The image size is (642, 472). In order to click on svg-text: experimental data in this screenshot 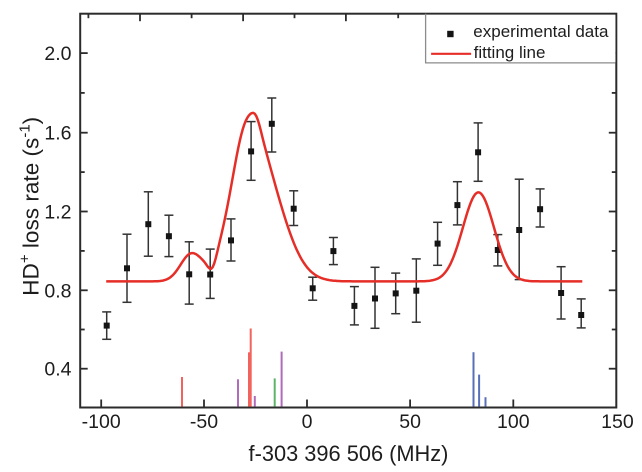, I will do `click(541, 31)`.